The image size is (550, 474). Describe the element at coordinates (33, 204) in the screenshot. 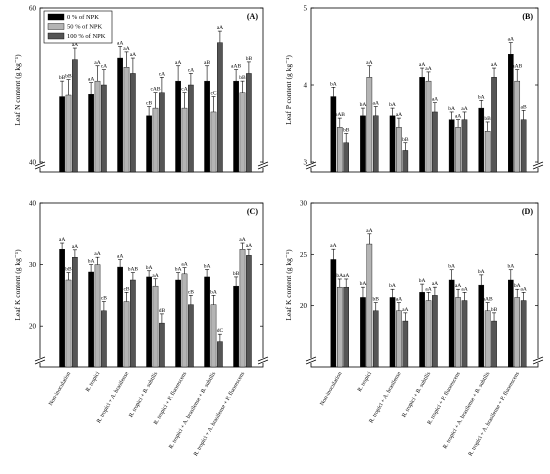

I see `y-tick-label: 40` at that location.